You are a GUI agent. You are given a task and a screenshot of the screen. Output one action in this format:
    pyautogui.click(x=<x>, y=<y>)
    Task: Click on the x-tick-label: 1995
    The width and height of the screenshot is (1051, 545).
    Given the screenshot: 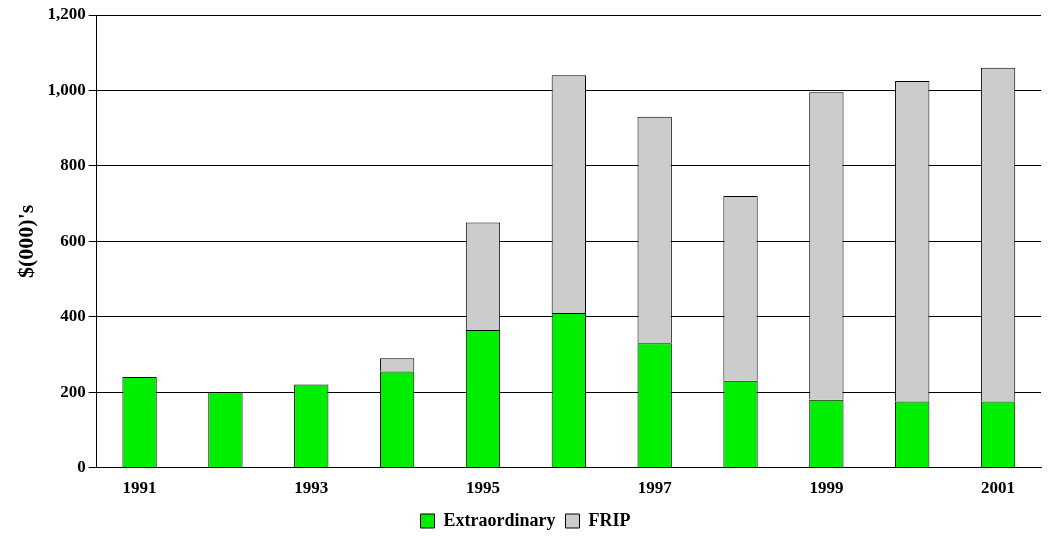 What is the action you would take?
    pyautogui.click(x=482, y=488)
    